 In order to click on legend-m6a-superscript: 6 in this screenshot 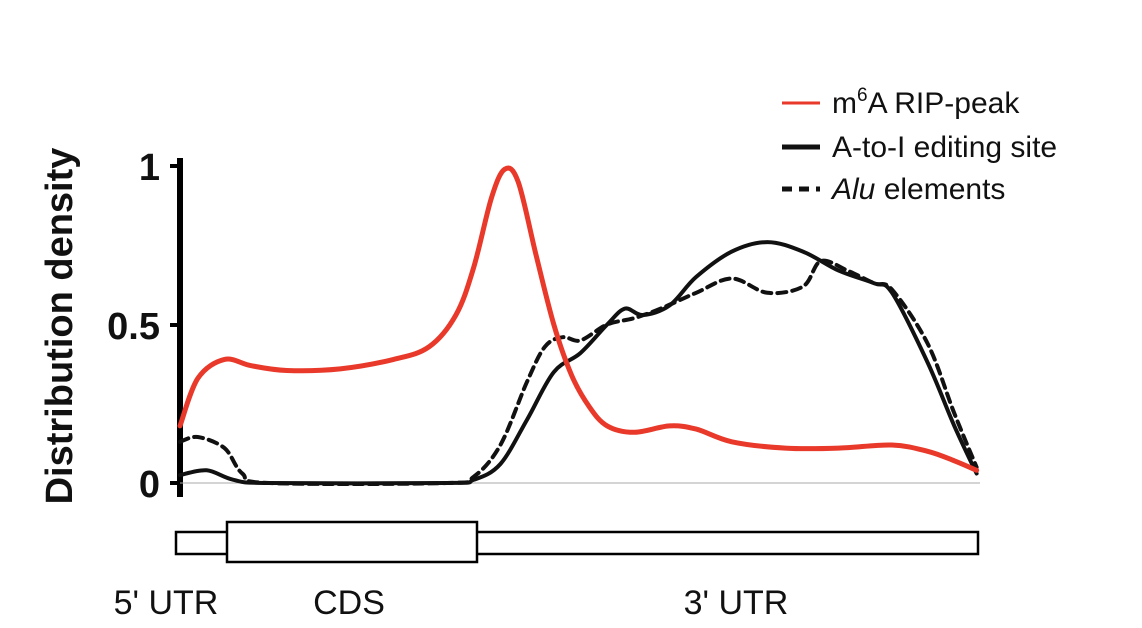, I will do `click(862, 95)`.